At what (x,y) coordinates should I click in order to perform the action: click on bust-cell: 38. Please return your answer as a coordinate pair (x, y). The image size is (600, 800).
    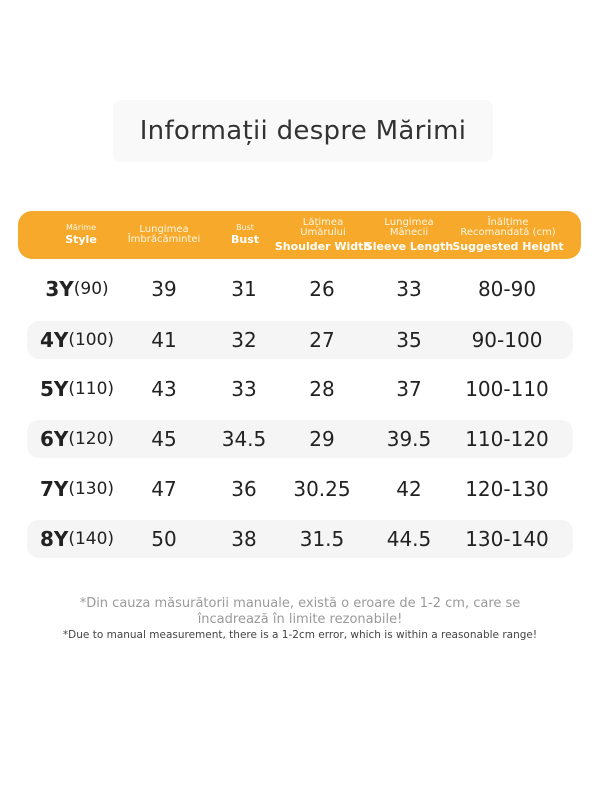
    Looking at the image, I should click on (244, 539).